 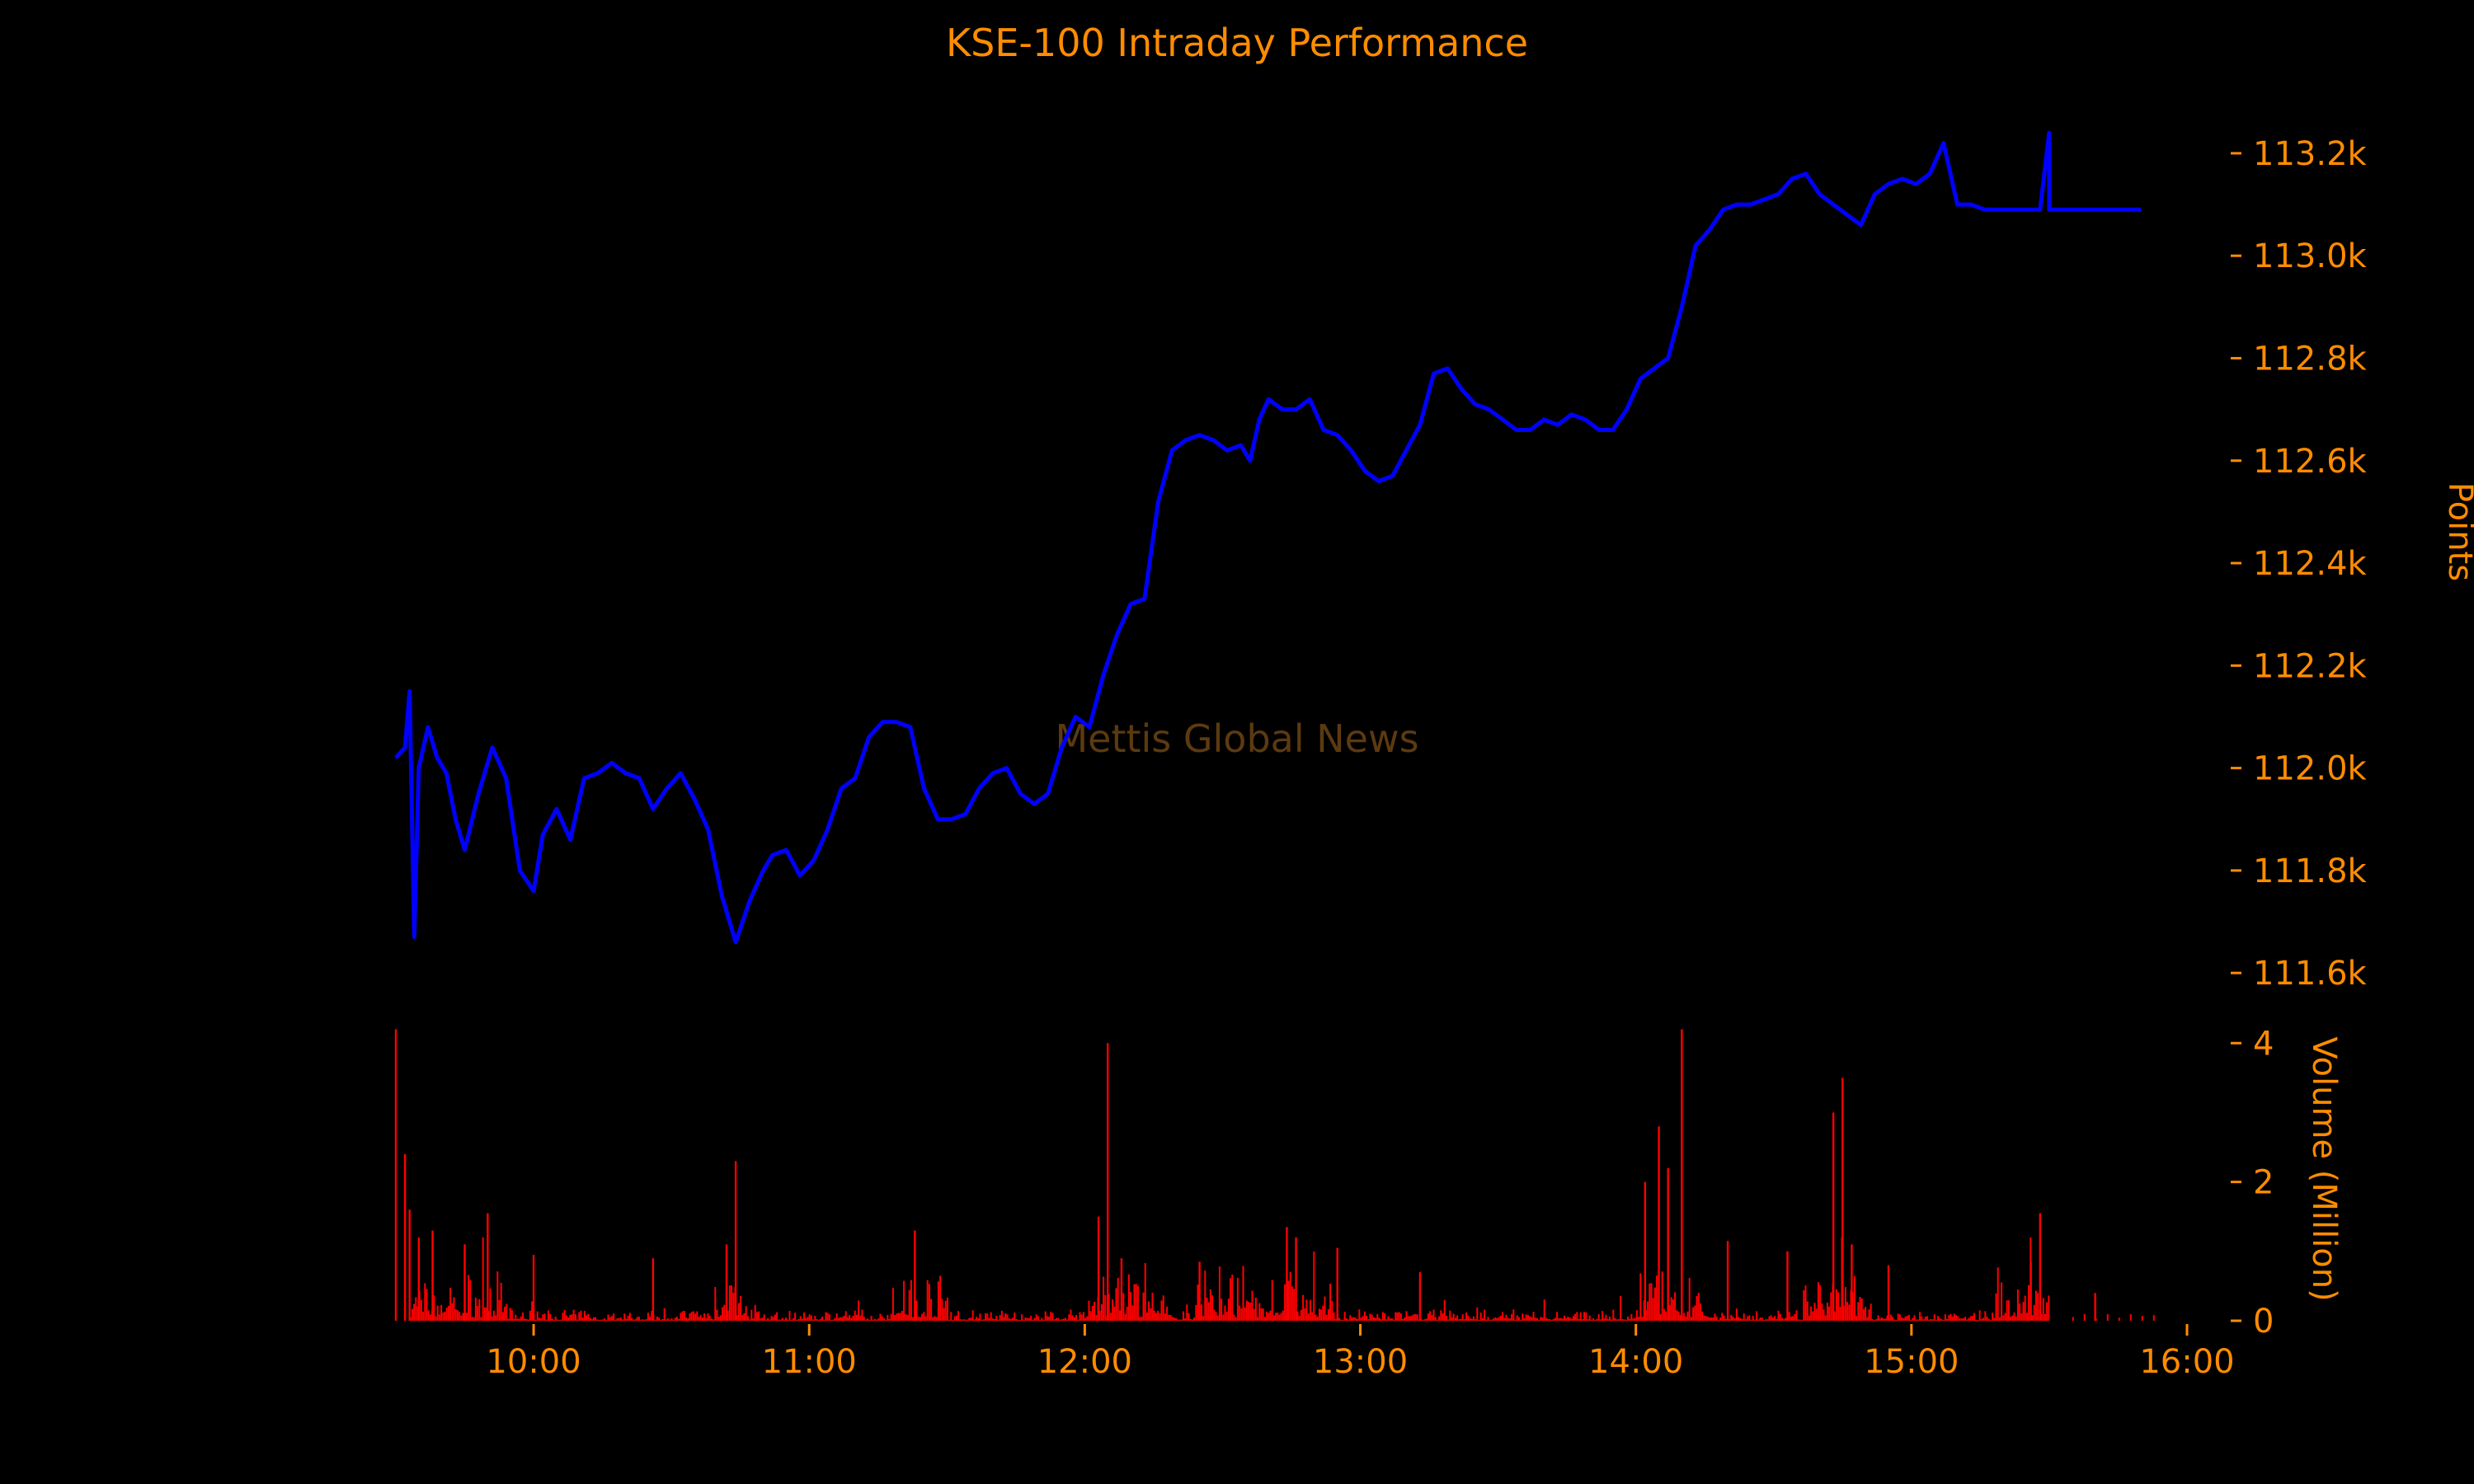 What do you see at coordinates (1635, 1362) in the screenshot?
I see `time-tick-label: 14:00` at bounding box center [1635, 1362].